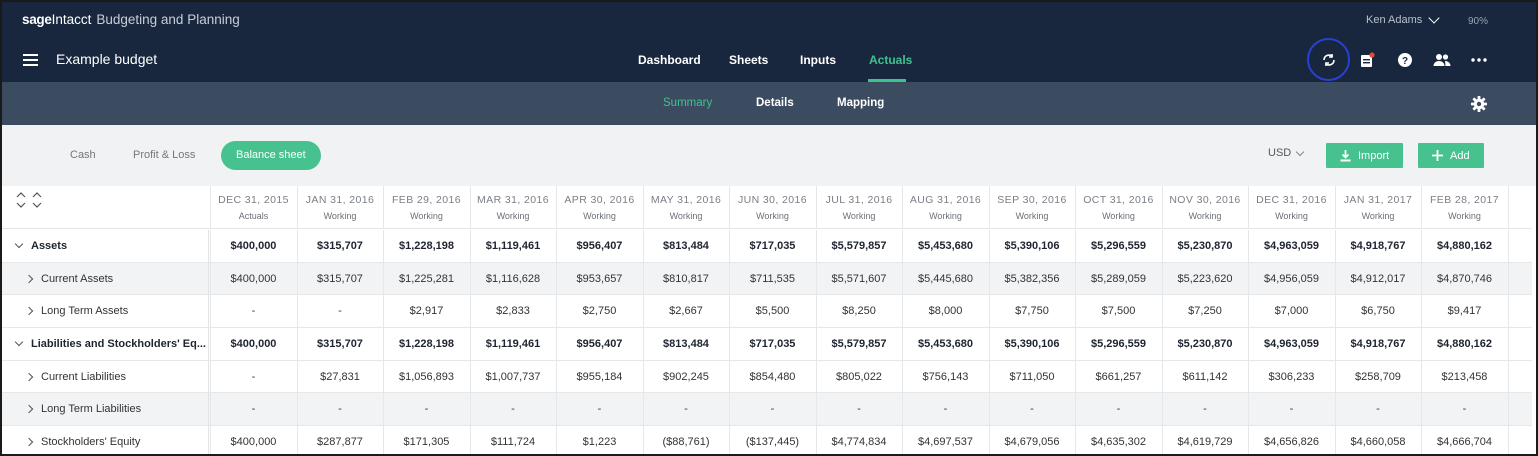 This screenshot has height=456, width=1538. Describe the element at coordinates (1405, 60) in the screenshot. I see `help-icon: ?` at that location.